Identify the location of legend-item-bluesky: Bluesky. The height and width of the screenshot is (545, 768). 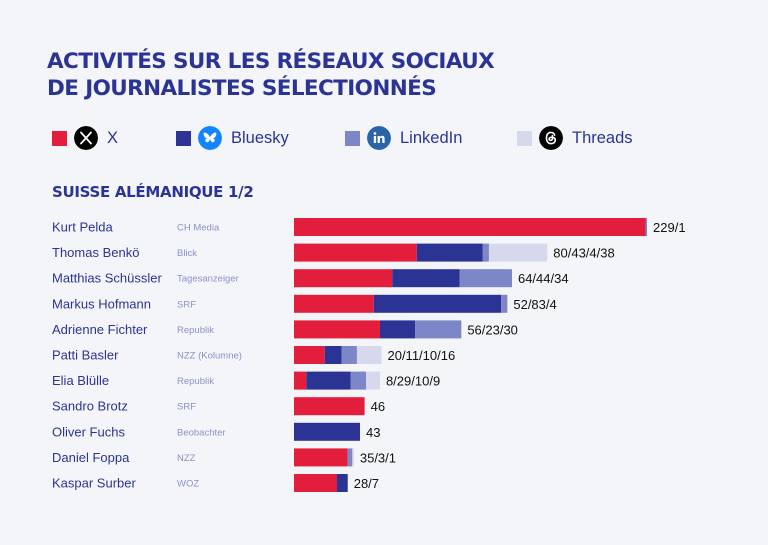
(232, 138).